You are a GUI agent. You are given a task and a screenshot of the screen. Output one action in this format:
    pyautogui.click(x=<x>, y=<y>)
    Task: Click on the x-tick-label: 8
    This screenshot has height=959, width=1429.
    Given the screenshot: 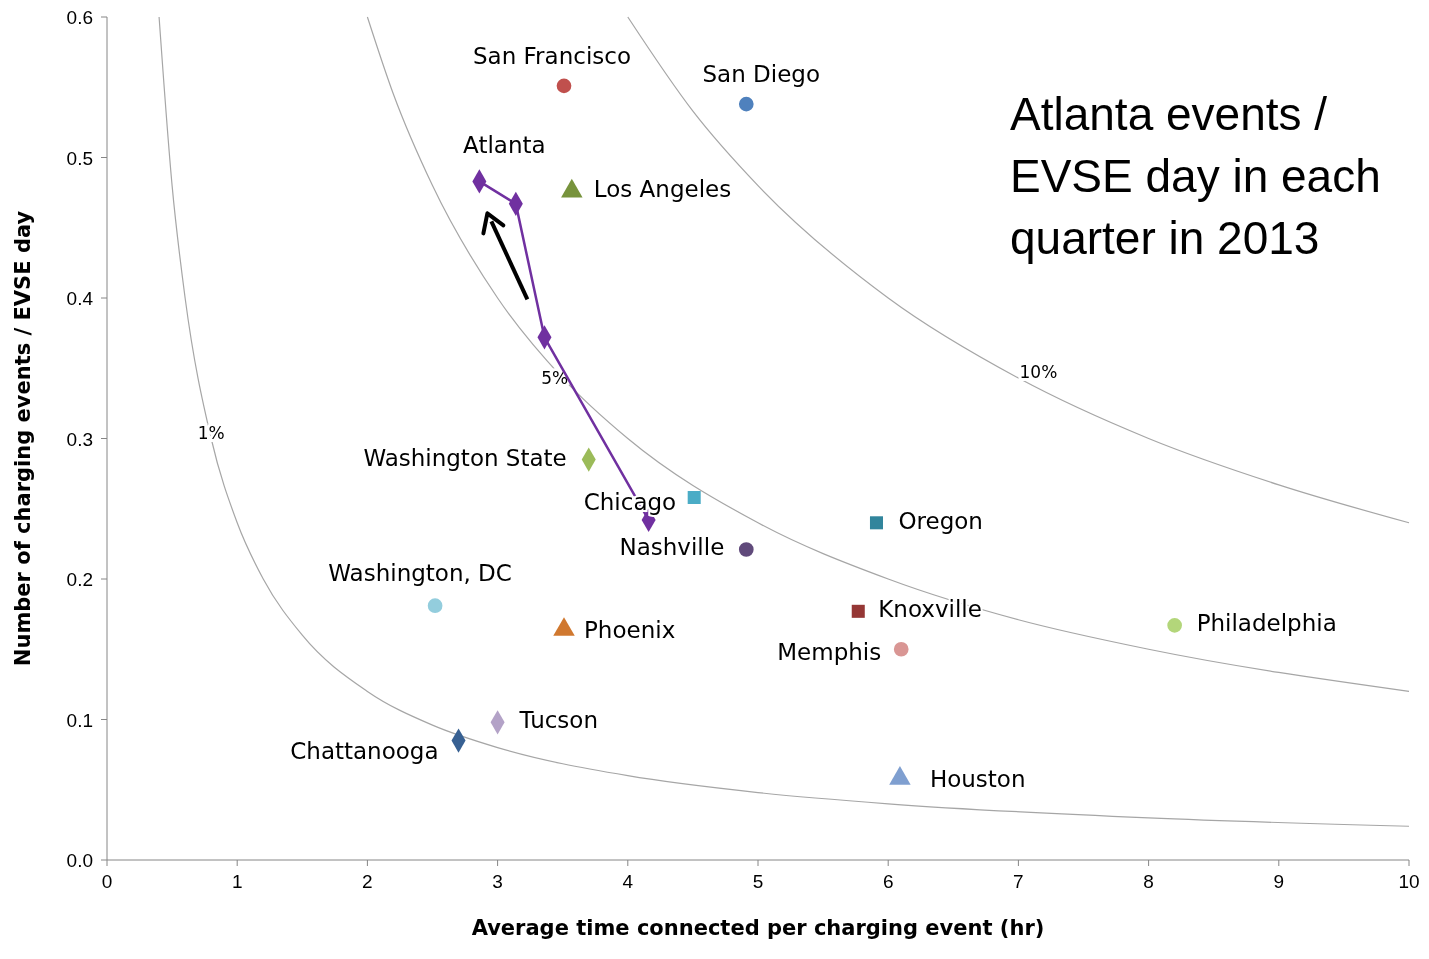 What is the action you would take?
    pyautogui.click(x=1148, y=881)
    